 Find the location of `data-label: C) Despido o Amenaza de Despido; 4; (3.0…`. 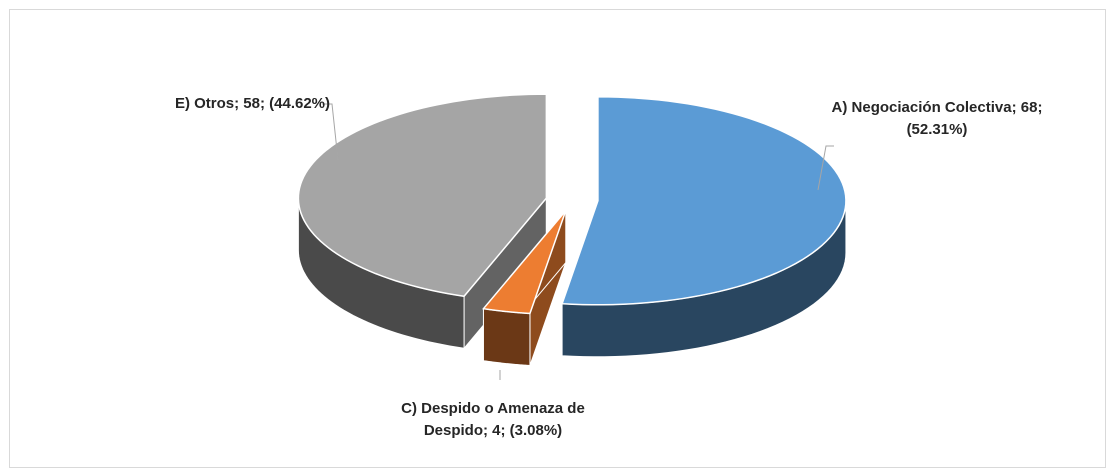

data-label: C) Despido o Amenaza de Despido; 4; (3.0… is located at coordinates (493, 419).